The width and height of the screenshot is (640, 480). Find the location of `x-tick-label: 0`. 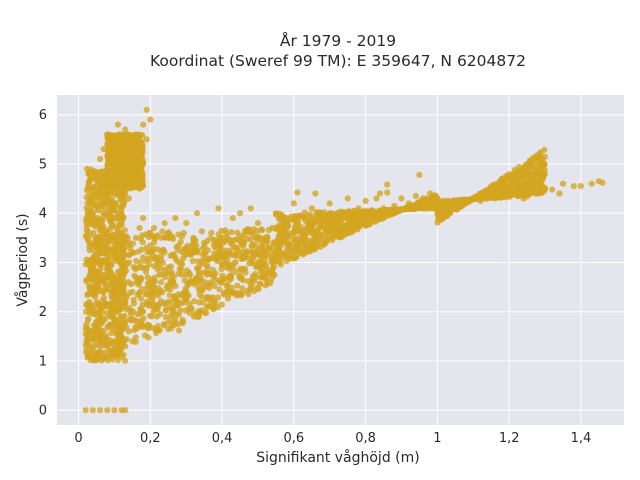

x-tick-label: 0 is located at coordinates (78, 438).